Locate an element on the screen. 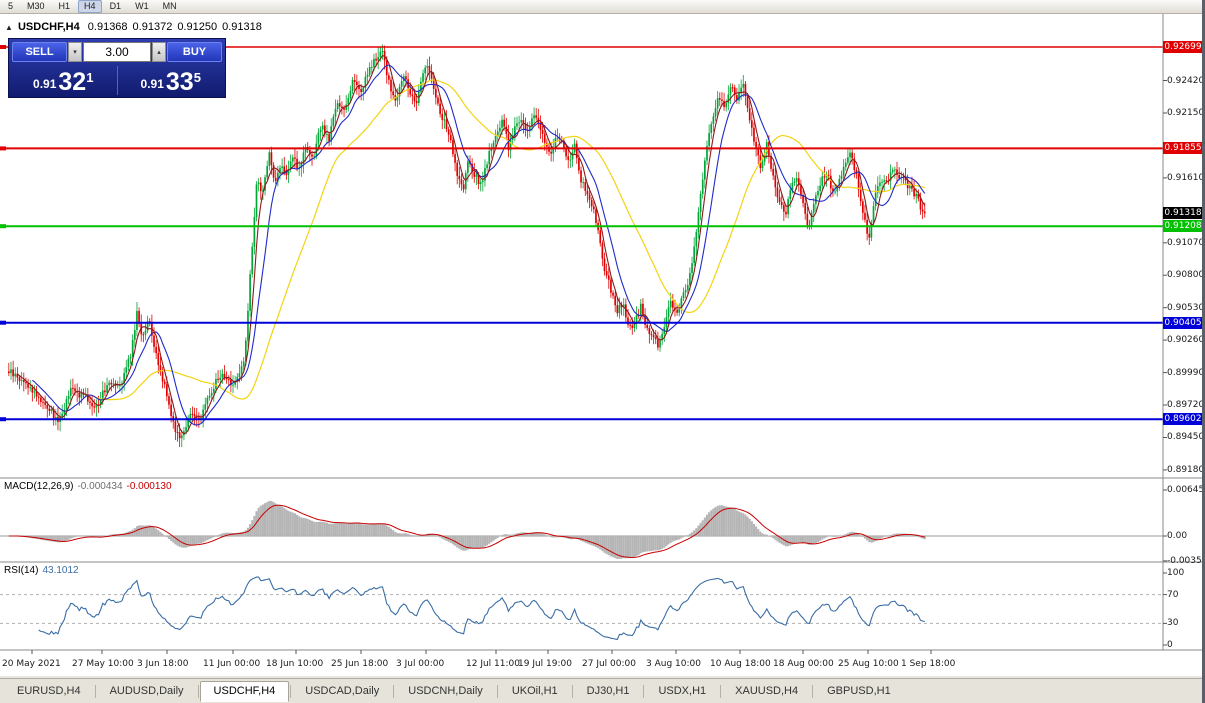  timeframe-button-h4: H4 is located at coordinates (90, 6).